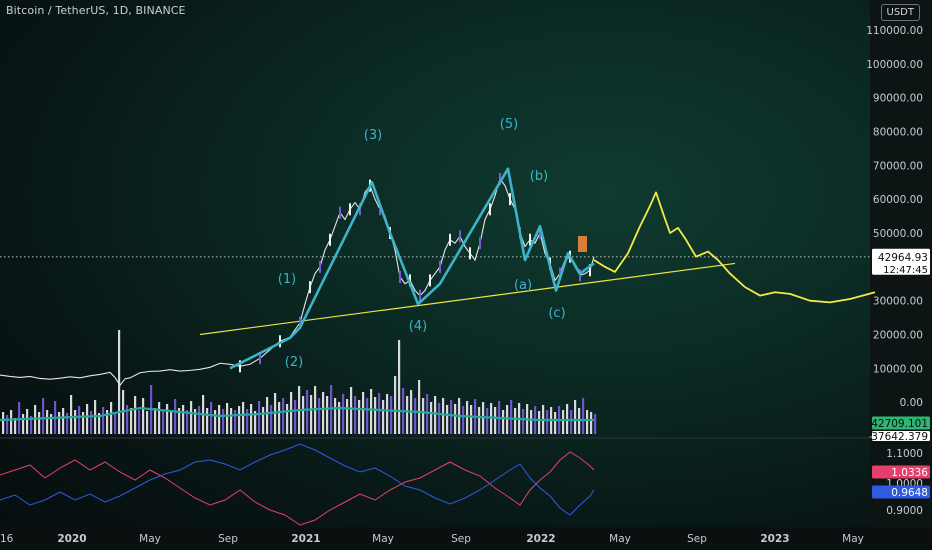  What do you see at coordinates (898, 369) in the screenshot?
I see `price-tick-label: 10000.00` at bounding box center [898, 369].